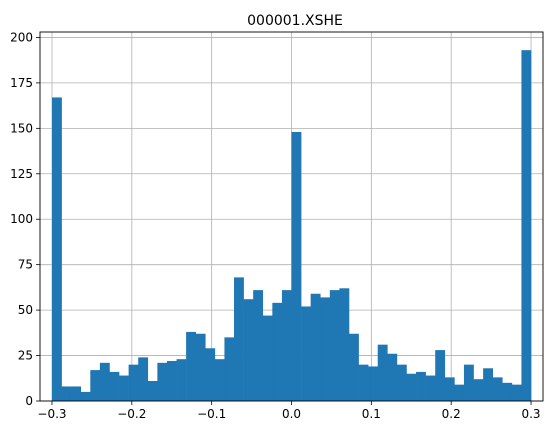 This screenshot has height=439, width=552. Describe the element at coordinates (21, 219) in the screenshot. I see `y-tick-label: 100` at that location.